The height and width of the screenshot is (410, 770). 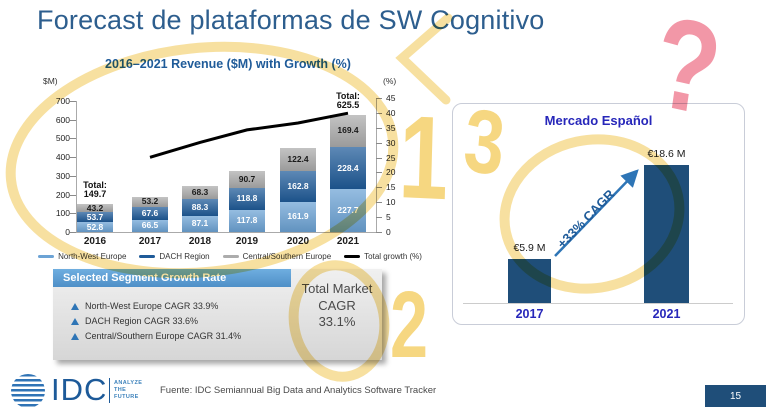 I want to click on x-category-label: 2019, so click(x=247, y=241).